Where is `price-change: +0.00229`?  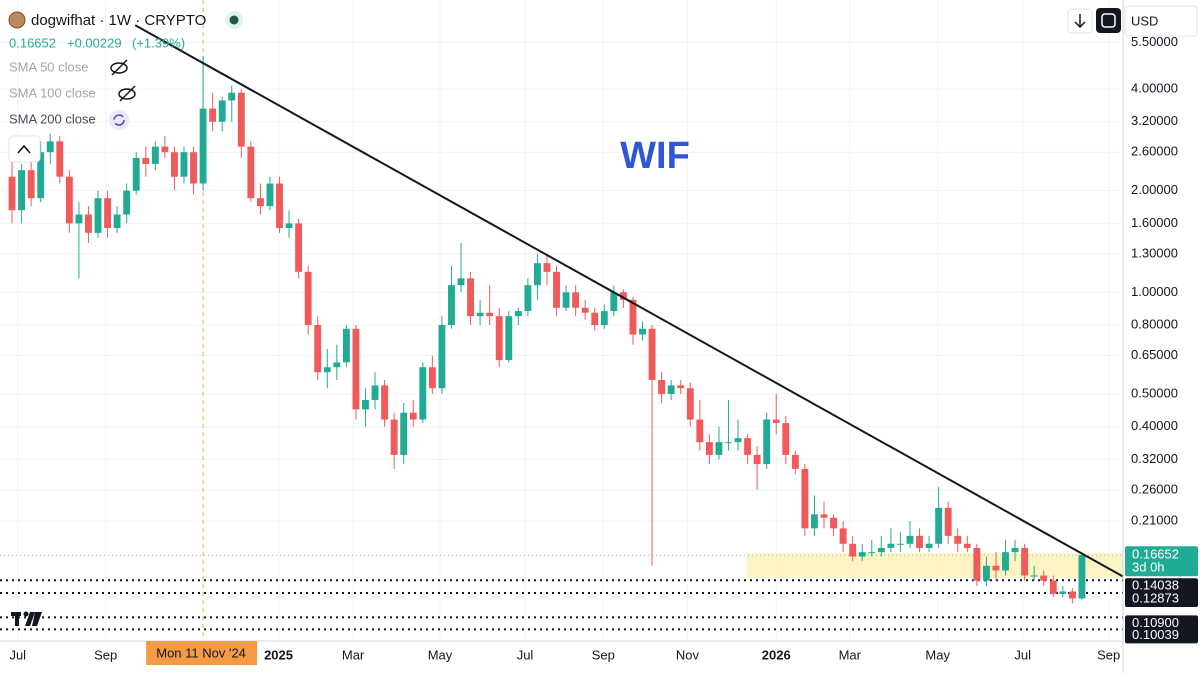 price-change: +0.00229 is located at coordinates (94, 42).